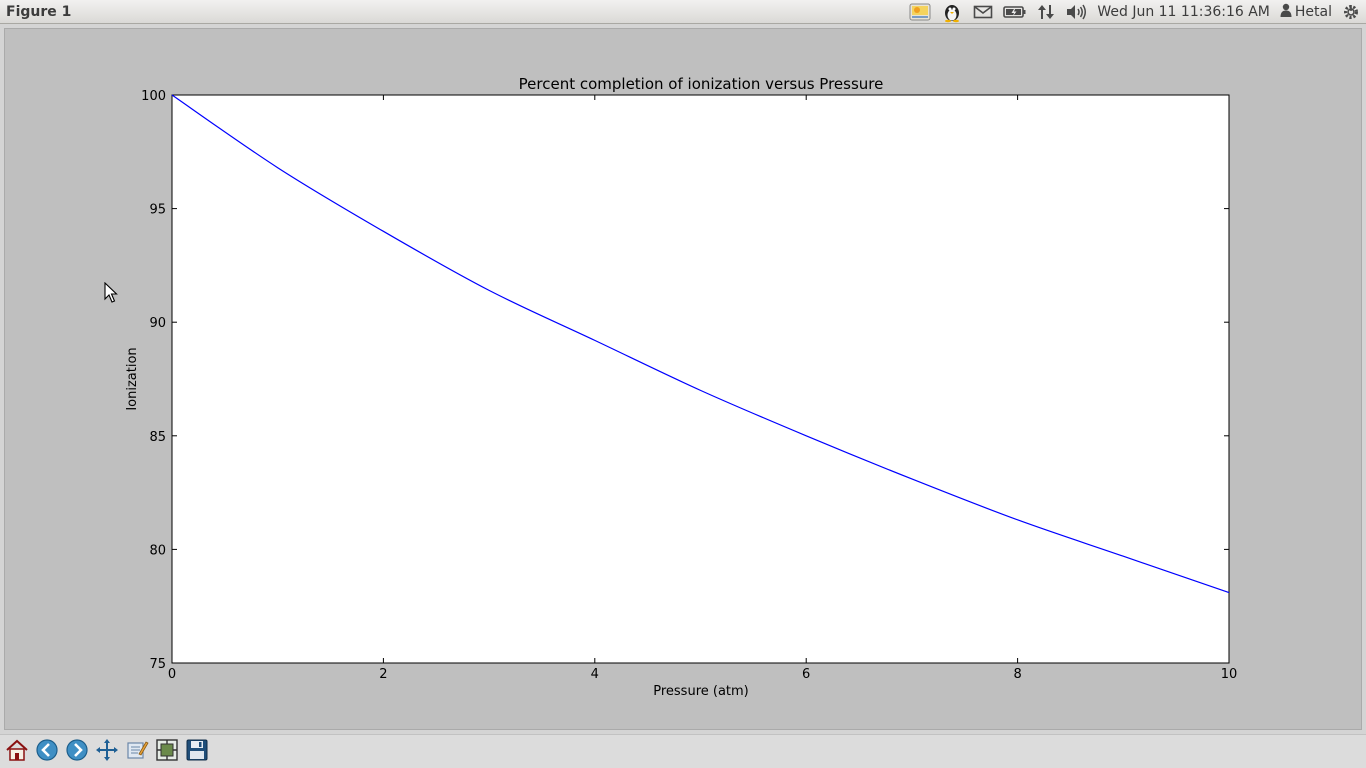  Describe the element at coordinates (157, 664) in the screenshot. I see `y-tick-label: 75` at that location.